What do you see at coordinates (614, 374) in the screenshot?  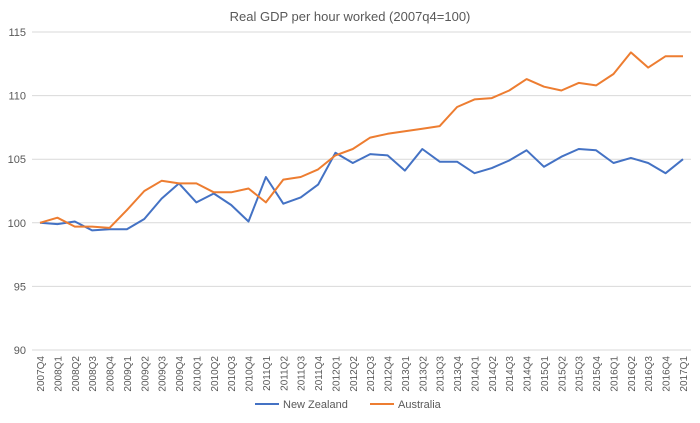 I see `x-tick-label: 2016Q1` at bounding box center [614, 374].